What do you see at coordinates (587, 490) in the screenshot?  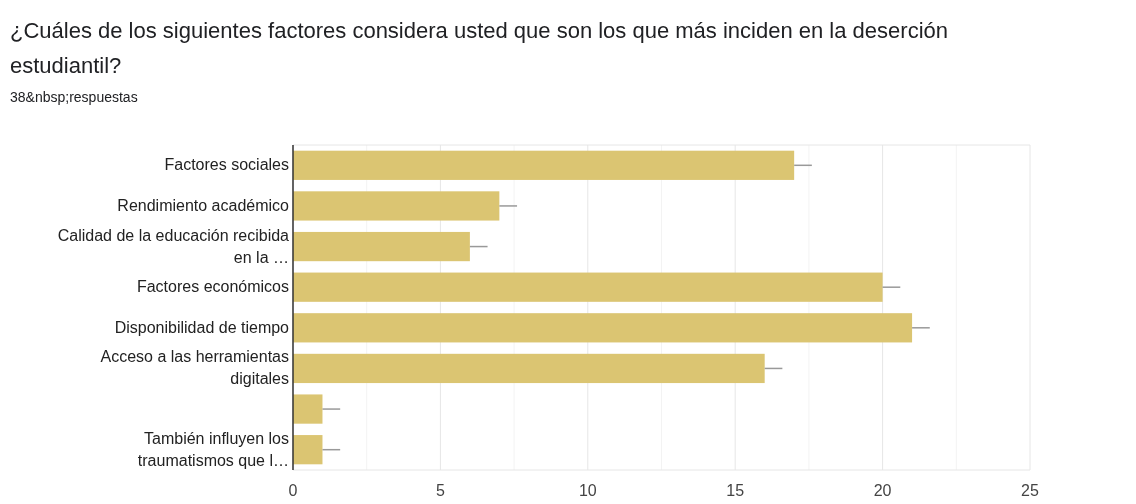 I see `x-tick-label: 10` at bounding box center [587, 490].